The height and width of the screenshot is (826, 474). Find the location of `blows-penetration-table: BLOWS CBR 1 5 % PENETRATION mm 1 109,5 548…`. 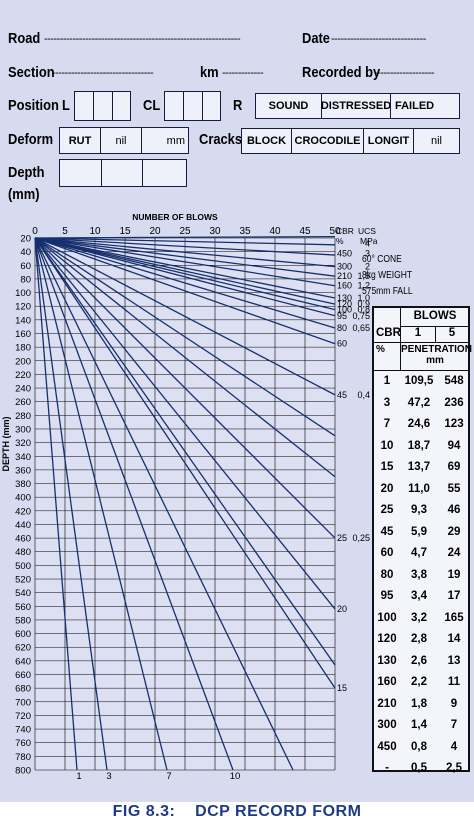

blows-penetration-table: BLOWS CBR 1 5 % PENETRATION mm 1 109,5 548… is located at coordinates (422, 540).